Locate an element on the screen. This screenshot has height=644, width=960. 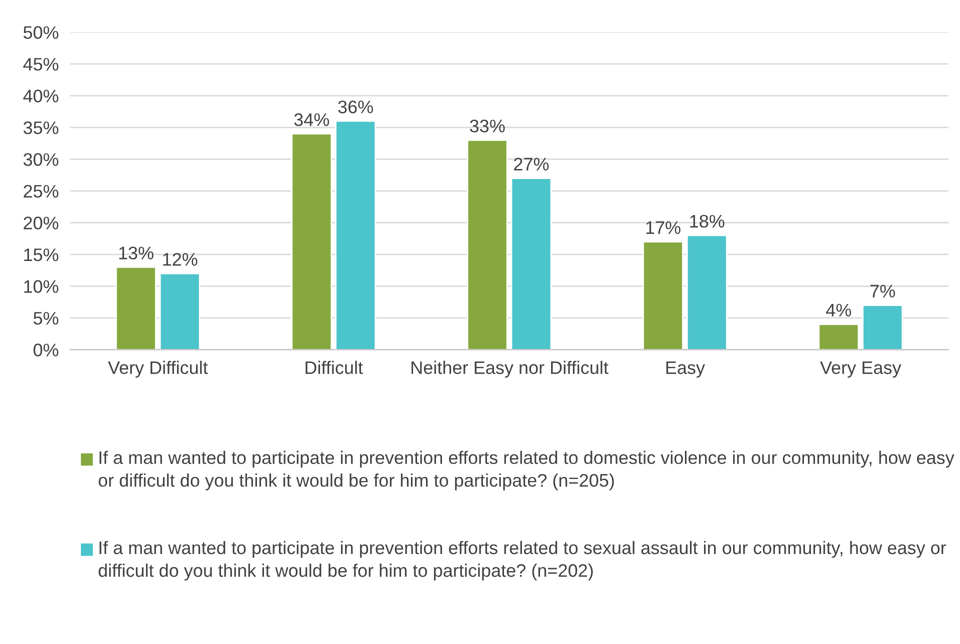
y-tick-label: 50% is located at coordinates (41, 32).